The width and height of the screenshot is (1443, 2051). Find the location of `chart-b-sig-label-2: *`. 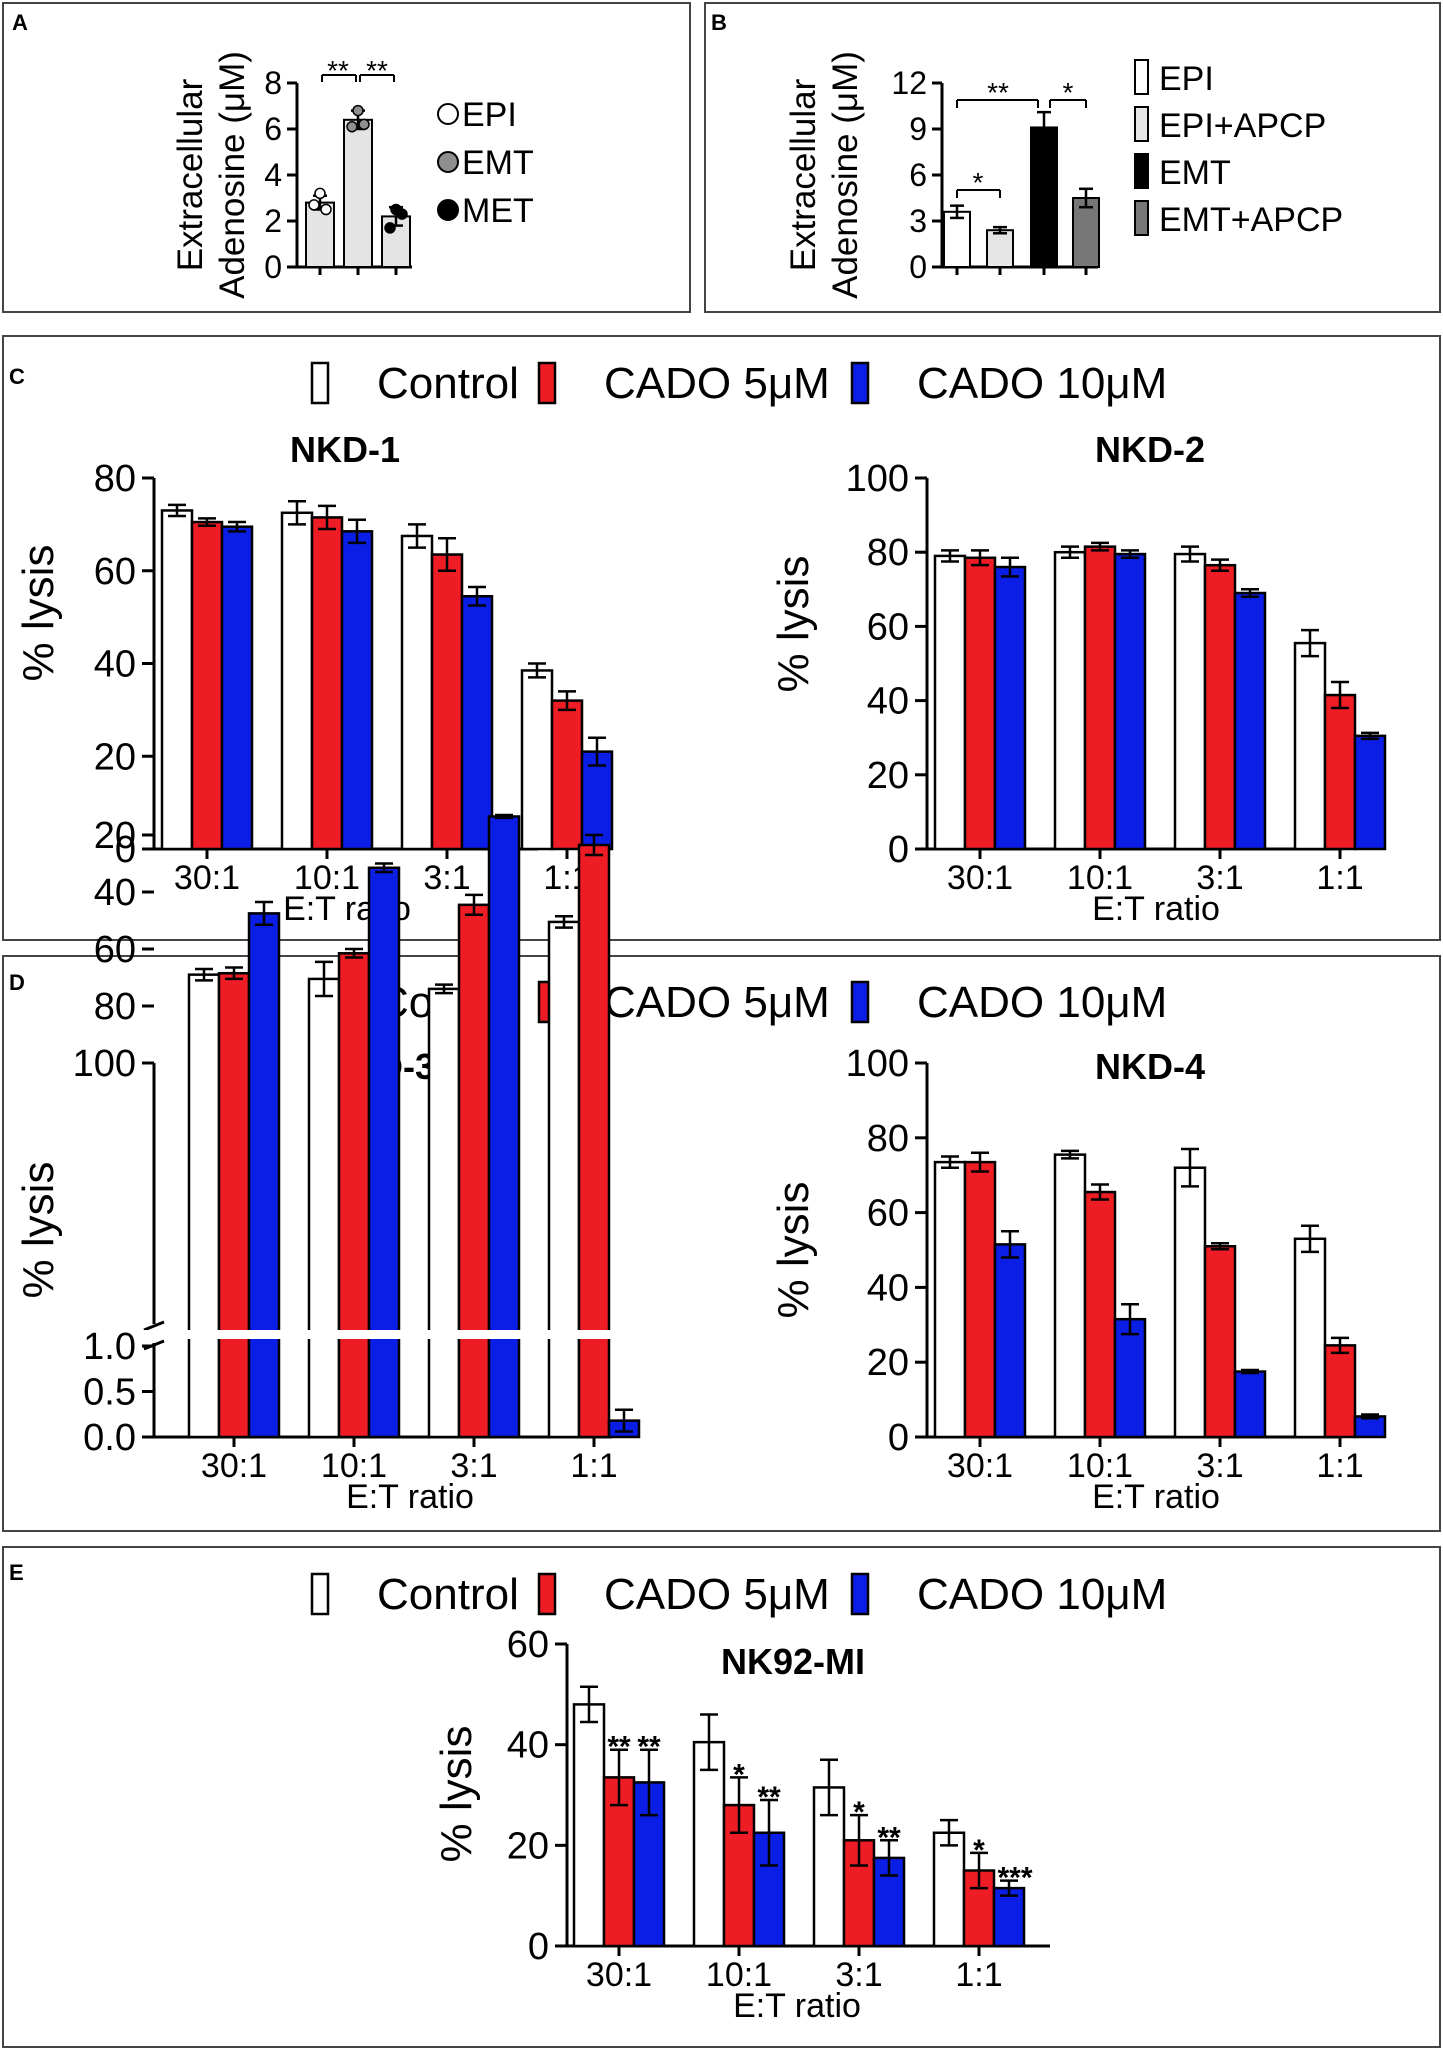

chart-b-sig-label-2: * is located at coordinates (1068, 92).